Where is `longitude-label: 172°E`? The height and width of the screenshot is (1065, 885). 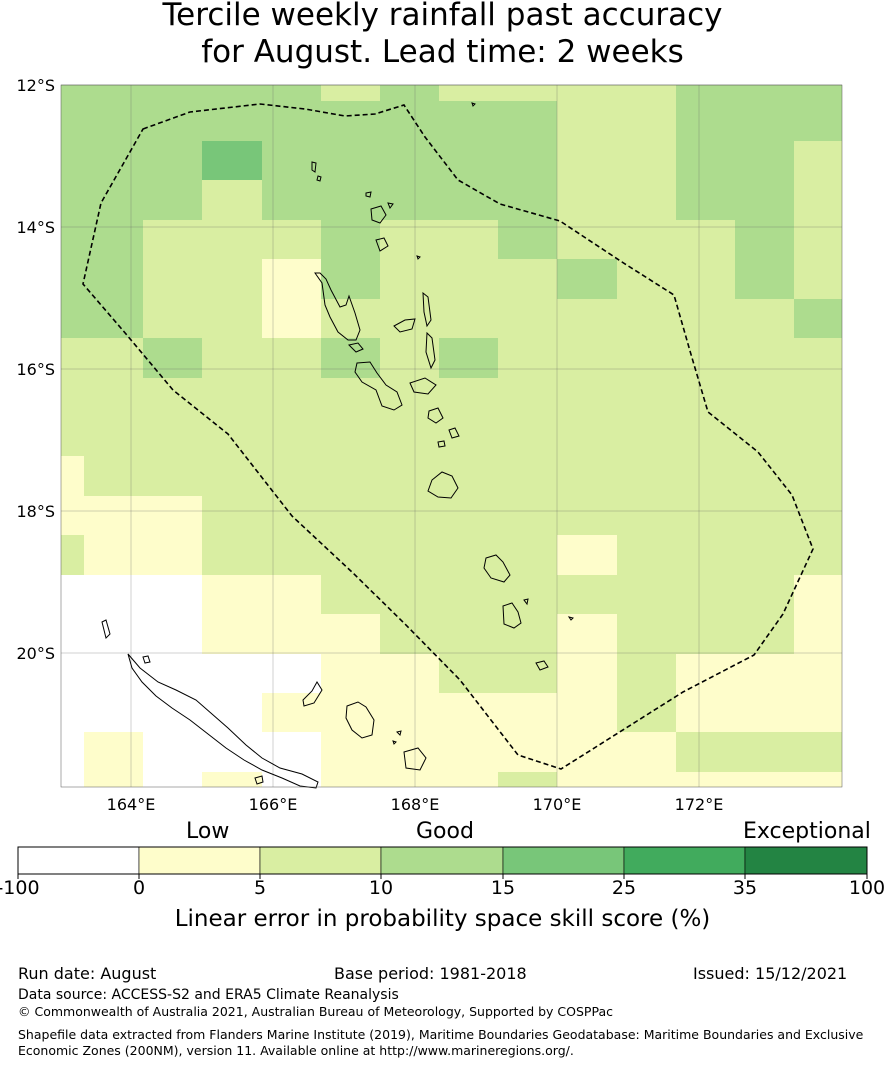
longitude-label: 172°E is located at coordinates (699, 804).